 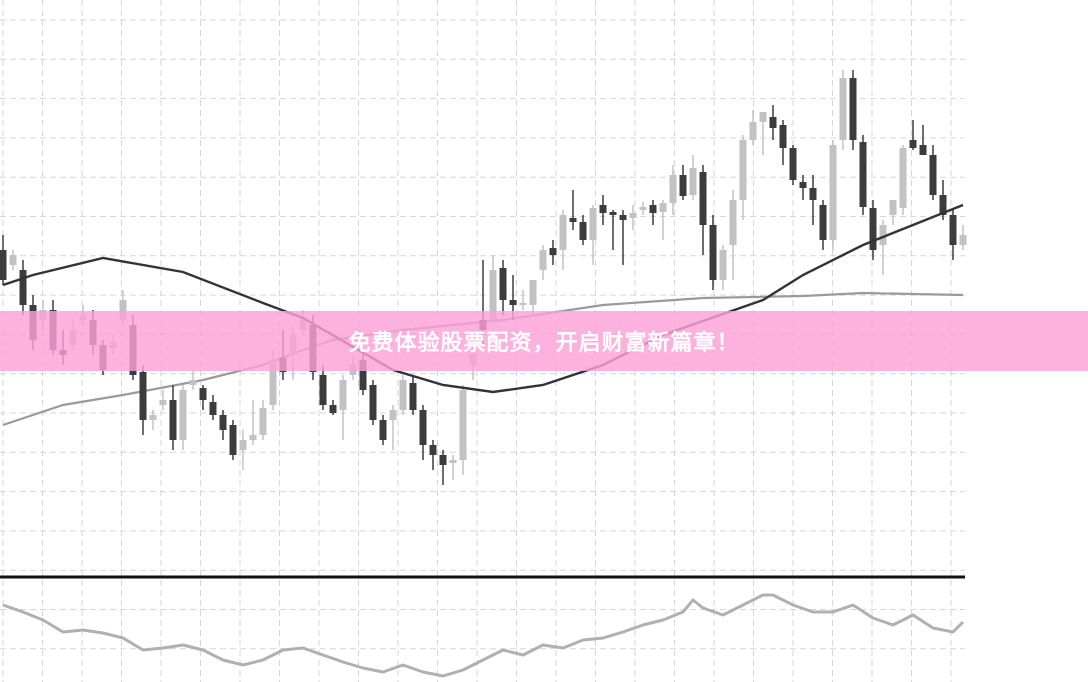 What do you see at coordinates (483, 635) in the screenshot?
I see `oscillator-line` at bounding box center [483, 635].